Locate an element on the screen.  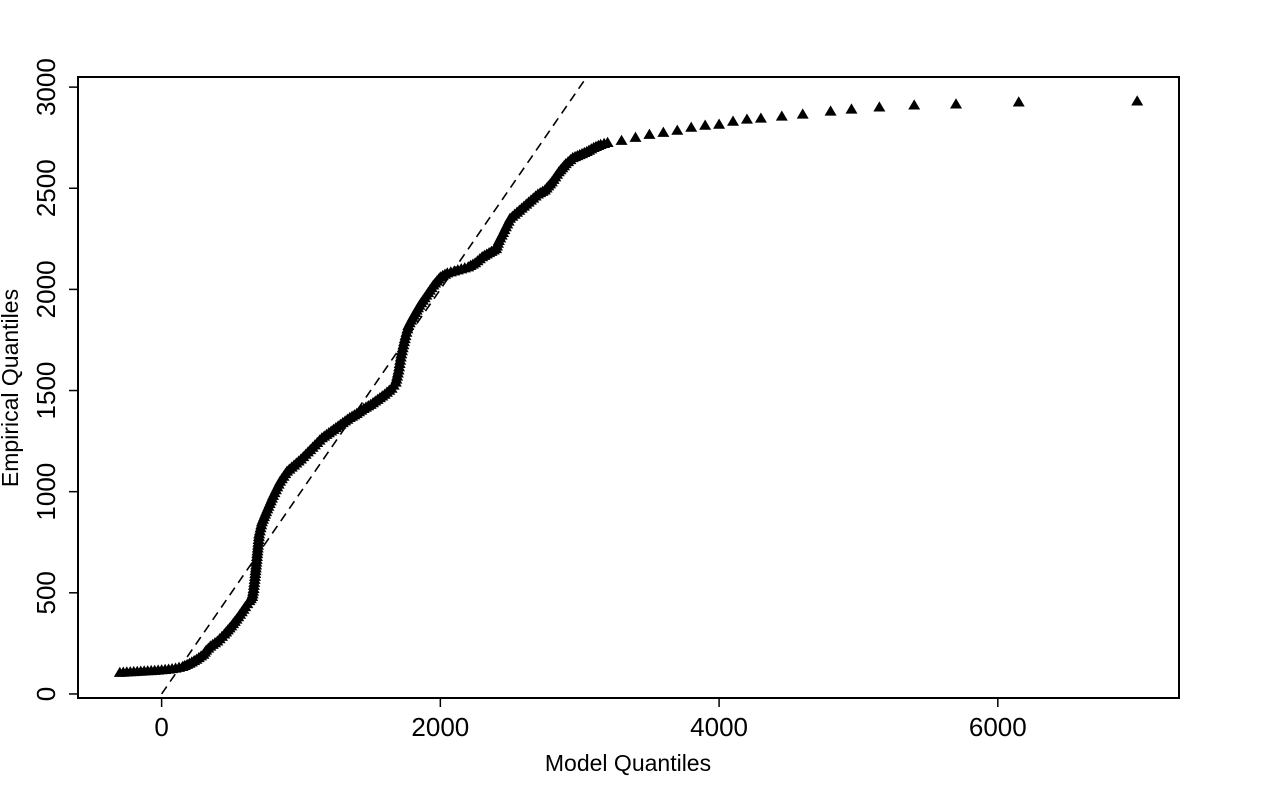
y-axis: 0 500 1000 1500 2000 2500 3000 is located at coordinates (55, 379).